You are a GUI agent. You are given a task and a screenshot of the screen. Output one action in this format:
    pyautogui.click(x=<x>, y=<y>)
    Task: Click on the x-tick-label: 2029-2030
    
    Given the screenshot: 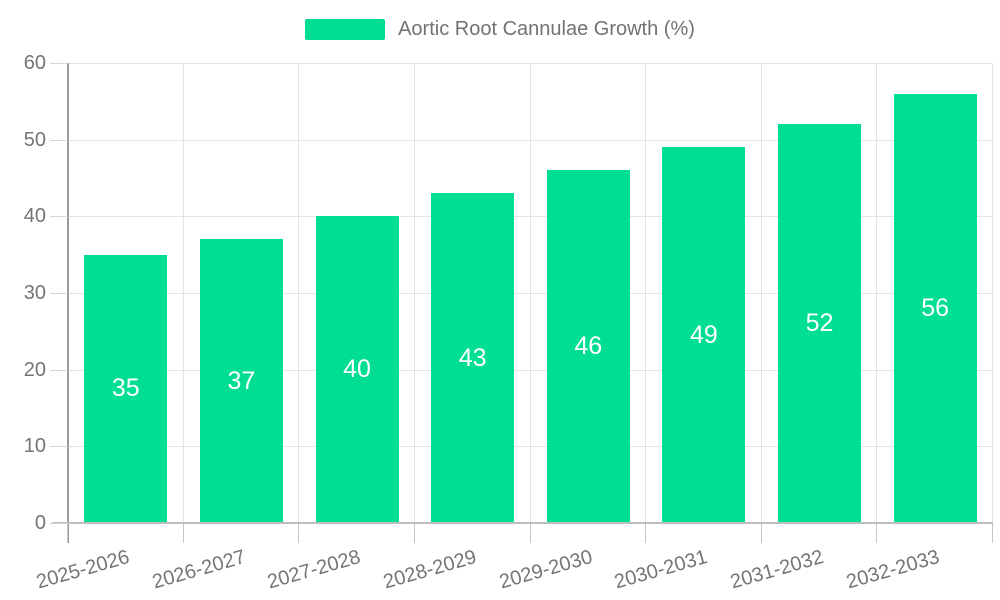 What is the action you would take?
    pyautogui.click(x=545, y=569)
    